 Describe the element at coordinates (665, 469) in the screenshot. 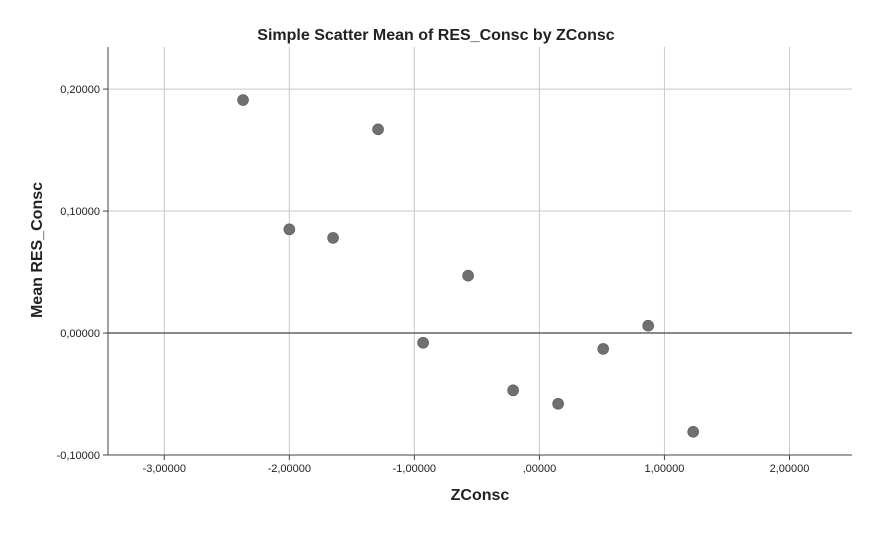

I see `x-tick-label-4: 1,00000` at that location.